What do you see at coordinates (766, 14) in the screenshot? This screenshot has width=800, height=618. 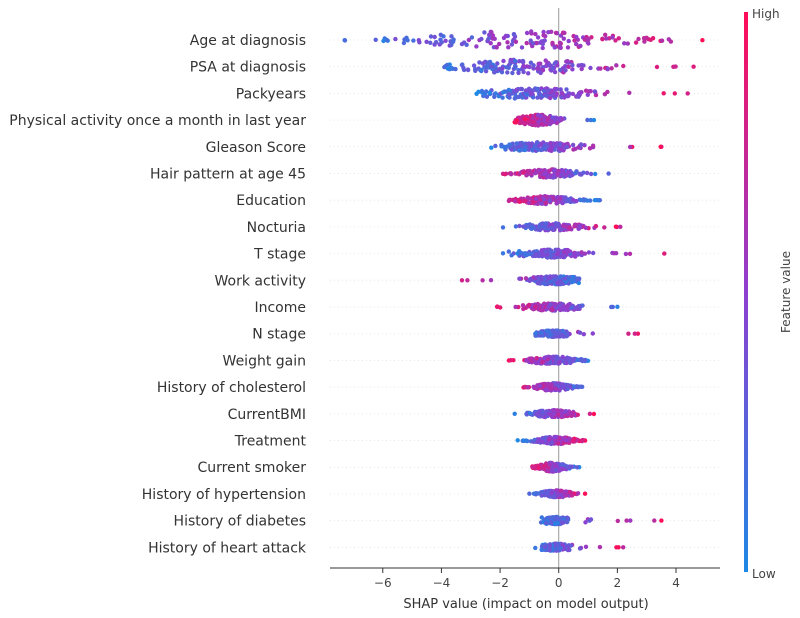 I see `colorbar-high-label: High` at bounding box center [766, 14].